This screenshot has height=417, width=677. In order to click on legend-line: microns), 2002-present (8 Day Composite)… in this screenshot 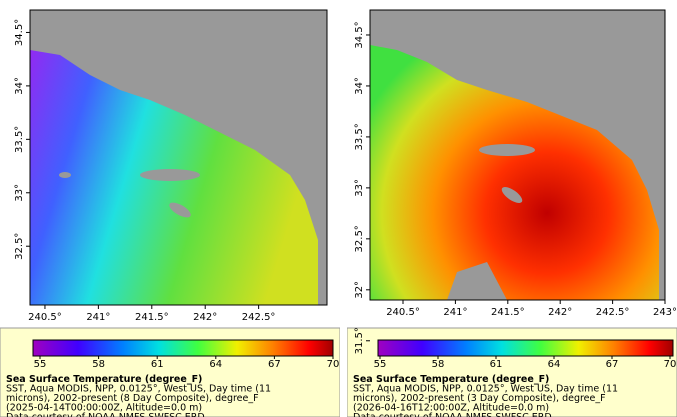, I will do `click(132, 398)`.